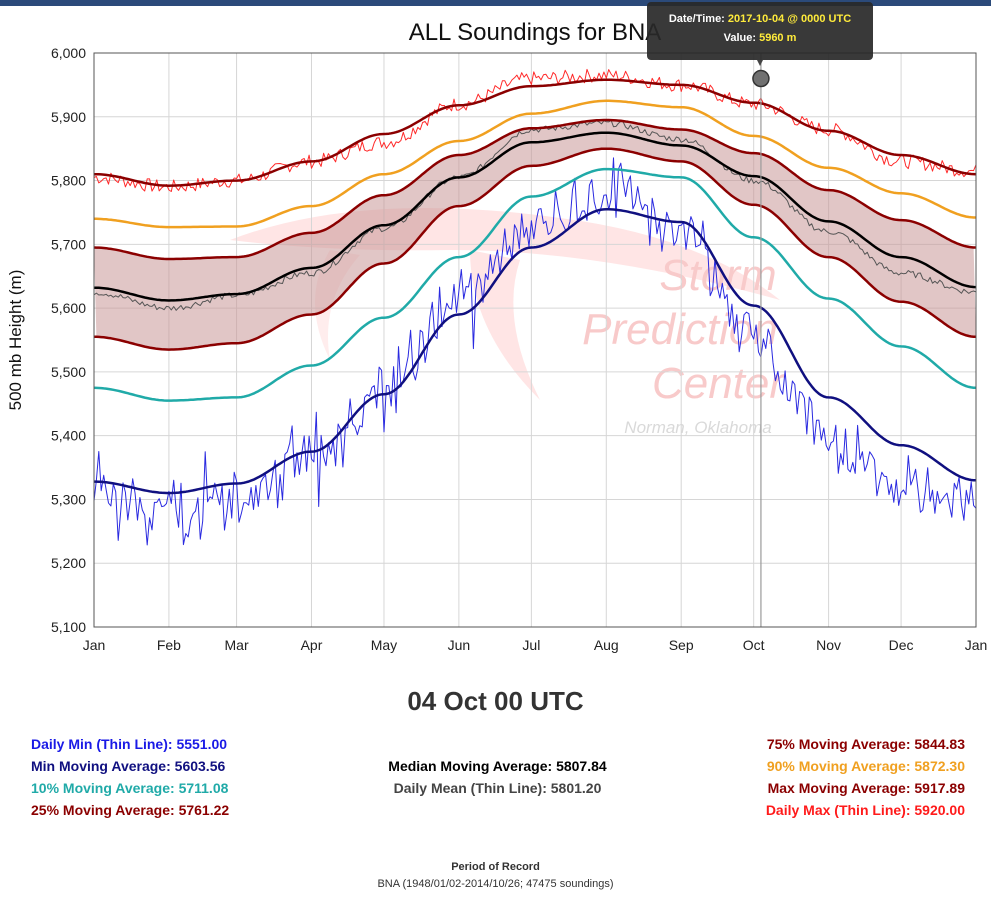 Image resolution: width=991 pixels, height=897 pixels. I want to click on y-tick-label: 6,000, so click(68, 53).